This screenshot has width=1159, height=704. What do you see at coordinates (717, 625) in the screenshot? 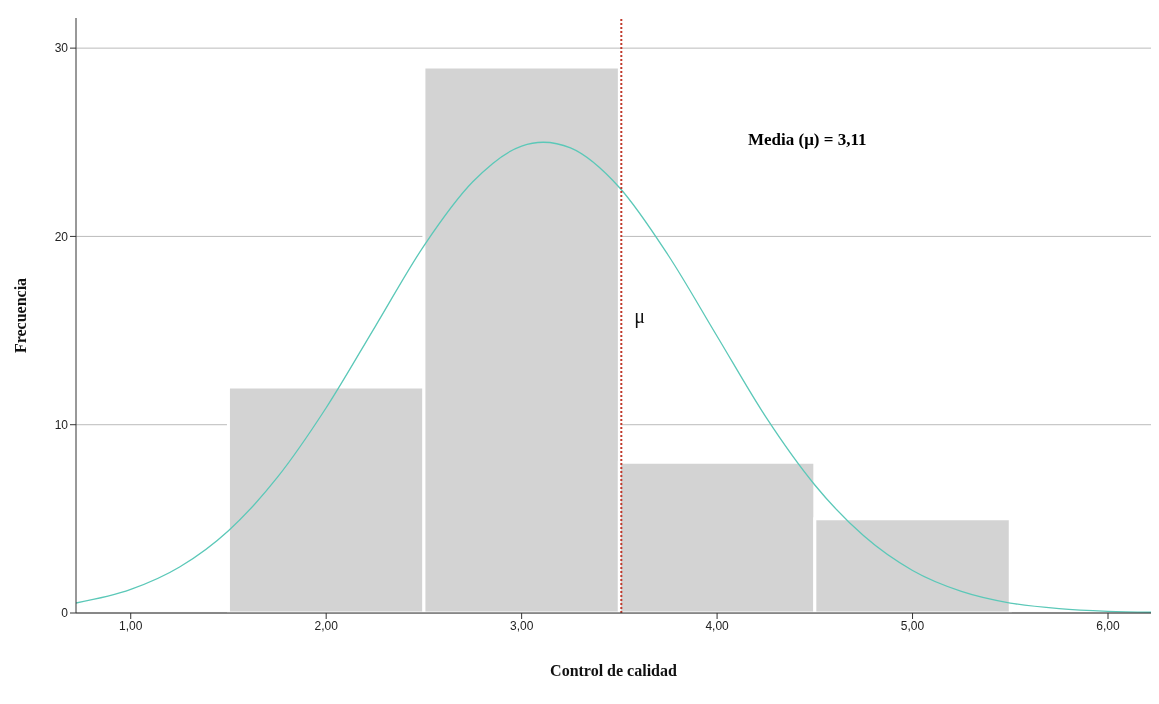
I see `x-tick-label: 4,00` at bounding box center [717, 625].